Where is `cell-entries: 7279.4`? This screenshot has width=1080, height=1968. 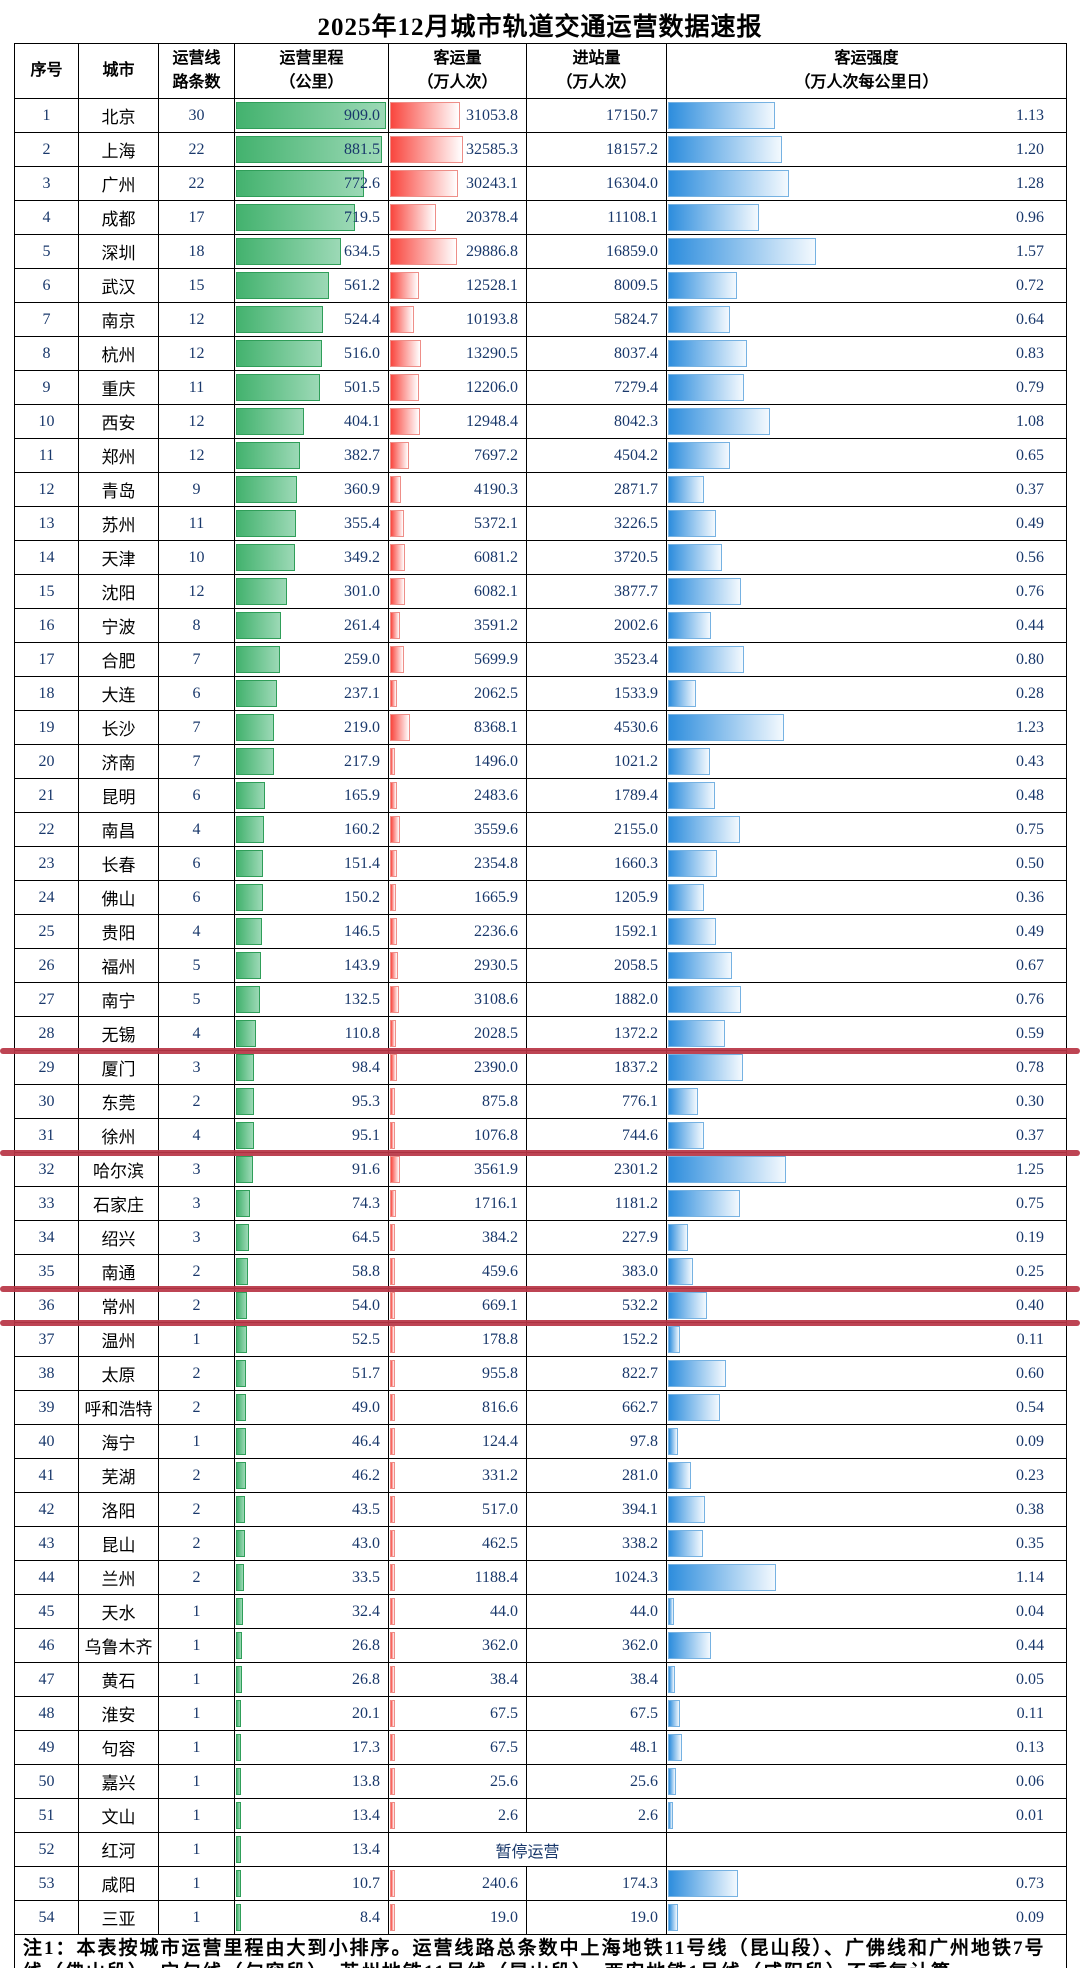 cell-entries: 7279.4 is located at coordinates (596, 387).